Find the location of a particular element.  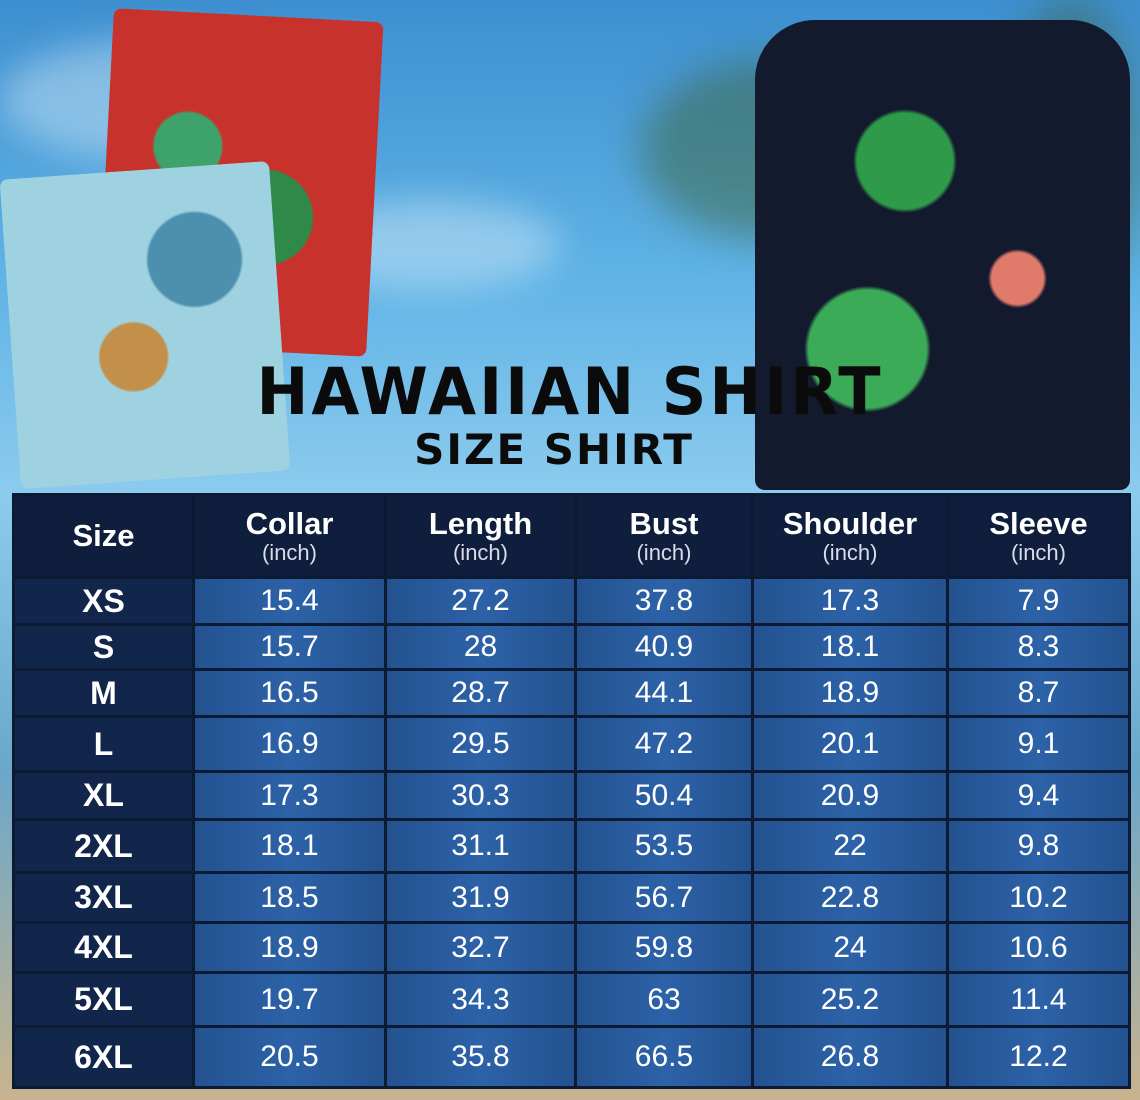

measurement-cell: 7.9 is located at coordinates (1038, 601).